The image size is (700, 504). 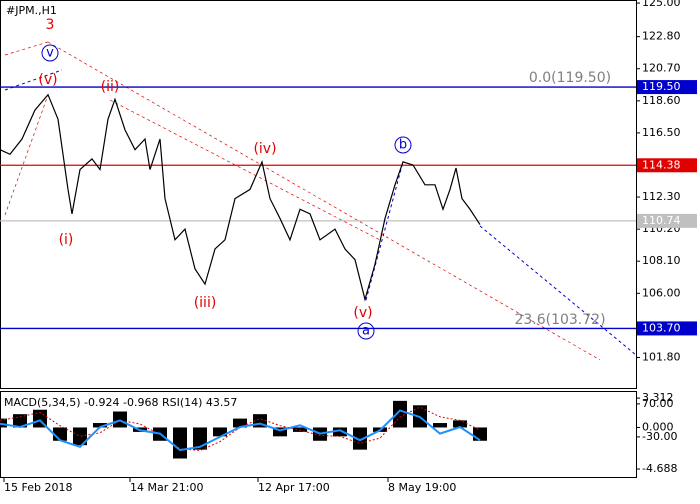 What do you see at coordinates (166, 487) in the screenshot?
I see `x-tick-label: 14 Mar 21:00` at bounding box center [166, 487].